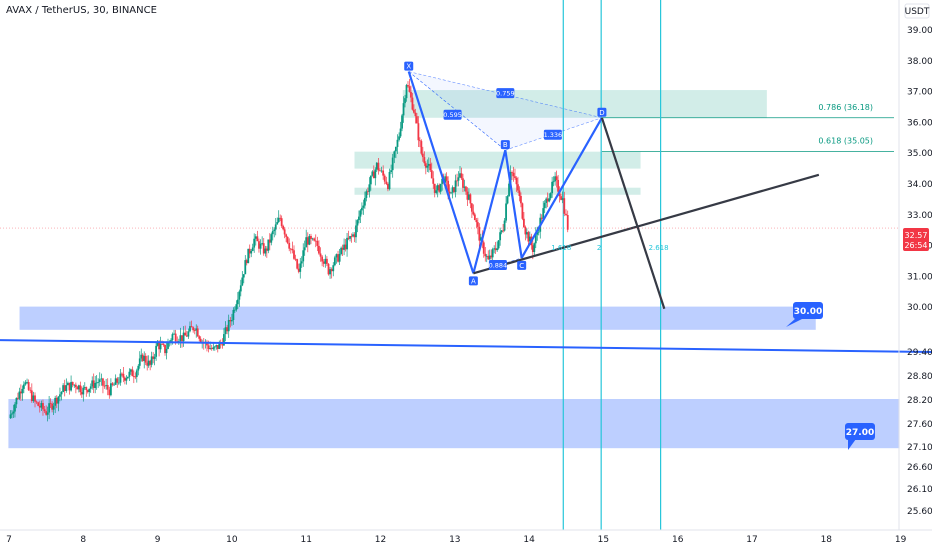  I want to click on pattern-ratio-line, so click(505, 95).